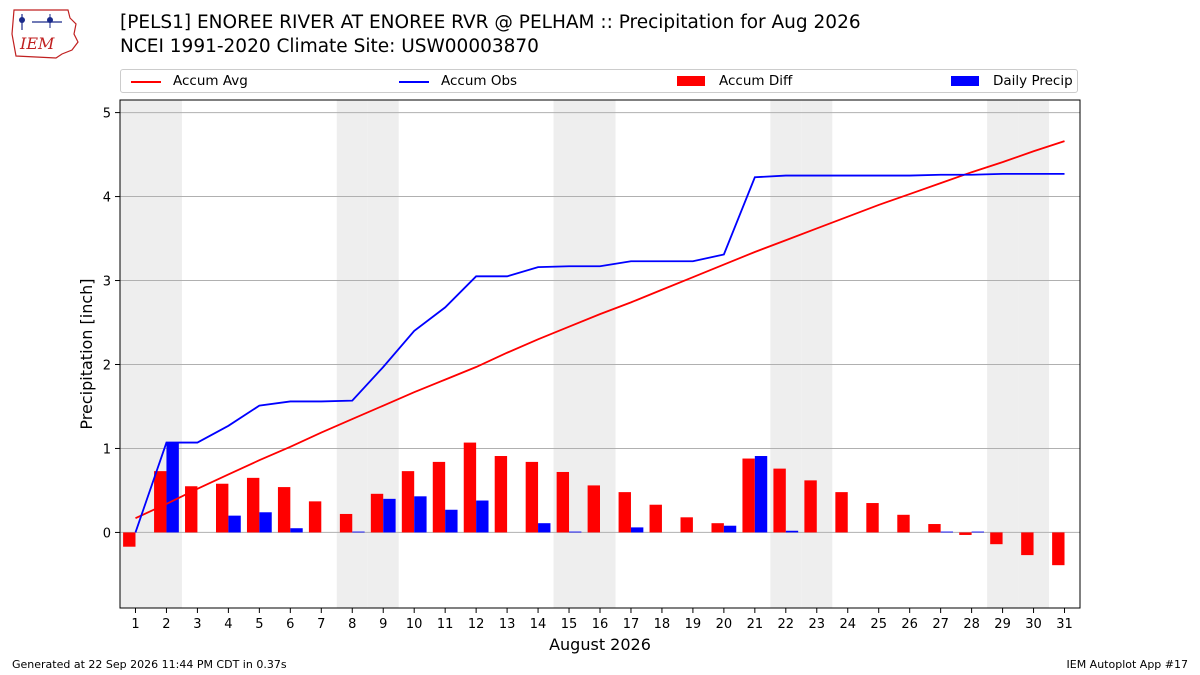  Describe the element at coordinates (135, 624) in the screenshot. I see `x-tick-label: 1` at that location.